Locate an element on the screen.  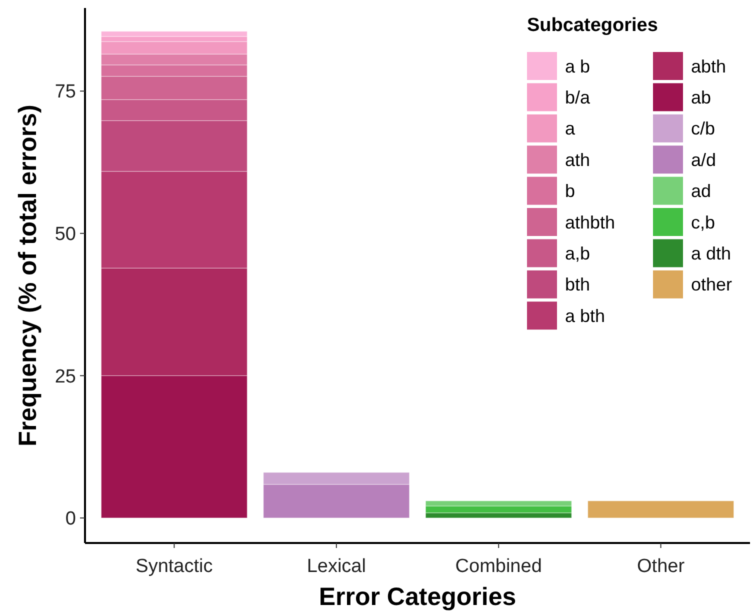
legend-label: a,b is located at coordinates (577, 254).